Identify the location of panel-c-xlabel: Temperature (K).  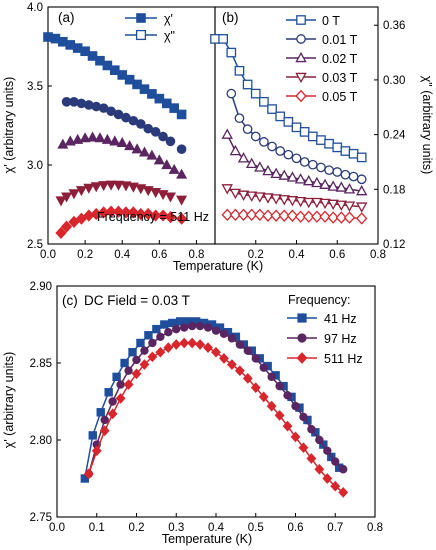
(207, 539).